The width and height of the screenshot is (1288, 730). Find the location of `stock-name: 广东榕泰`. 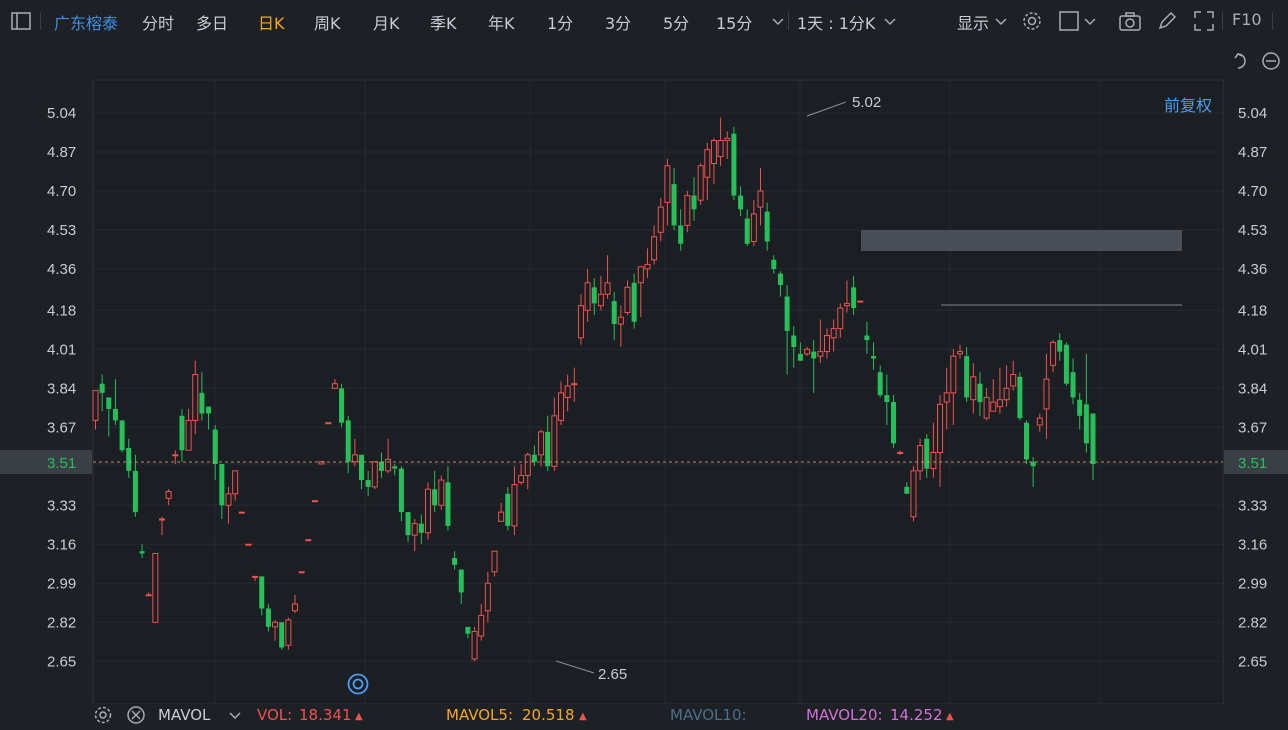

stock-name: 广东榕泰 is located at coordinates (86, 23).